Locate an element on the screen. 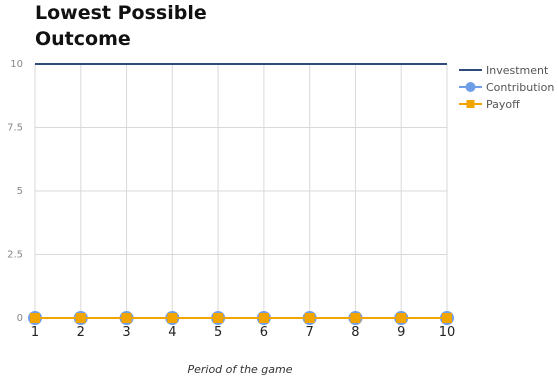 This screenshot has width=558, height=383. x-tick-label: 6 is located at coordinates (264, 332).